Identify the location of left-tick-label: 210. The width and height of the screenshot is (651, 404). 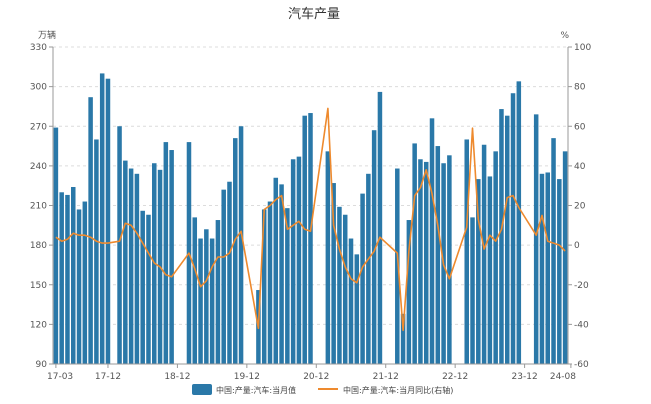
(38, 207).